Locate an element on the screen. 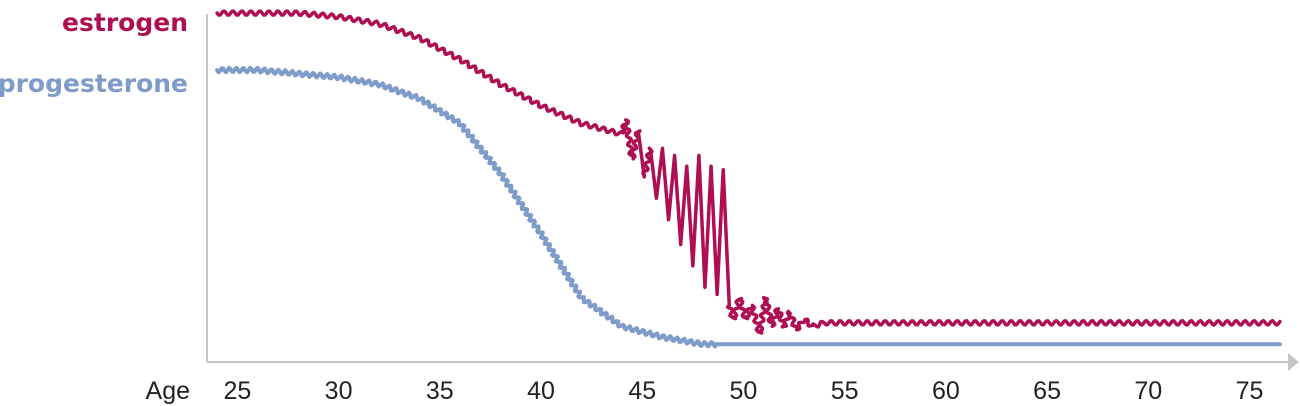 The image size is (1300, 406). x-axis-label: Age is located at coordinates (168, 391).